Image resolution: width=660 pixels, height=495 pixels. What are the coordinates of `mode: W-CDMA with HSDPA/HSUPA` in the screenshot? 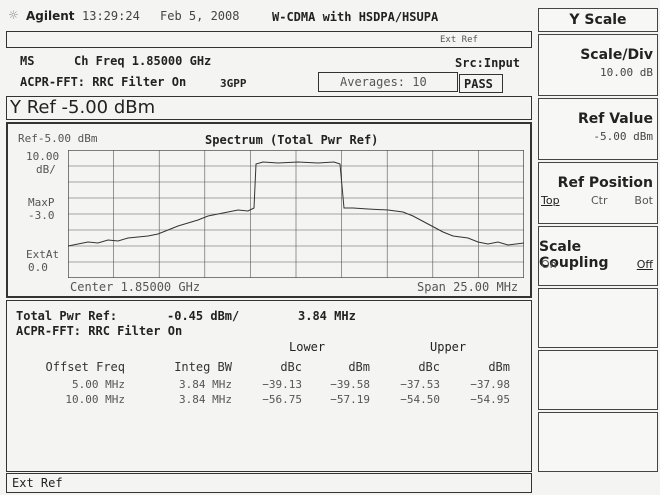 It's located at (355, 17).